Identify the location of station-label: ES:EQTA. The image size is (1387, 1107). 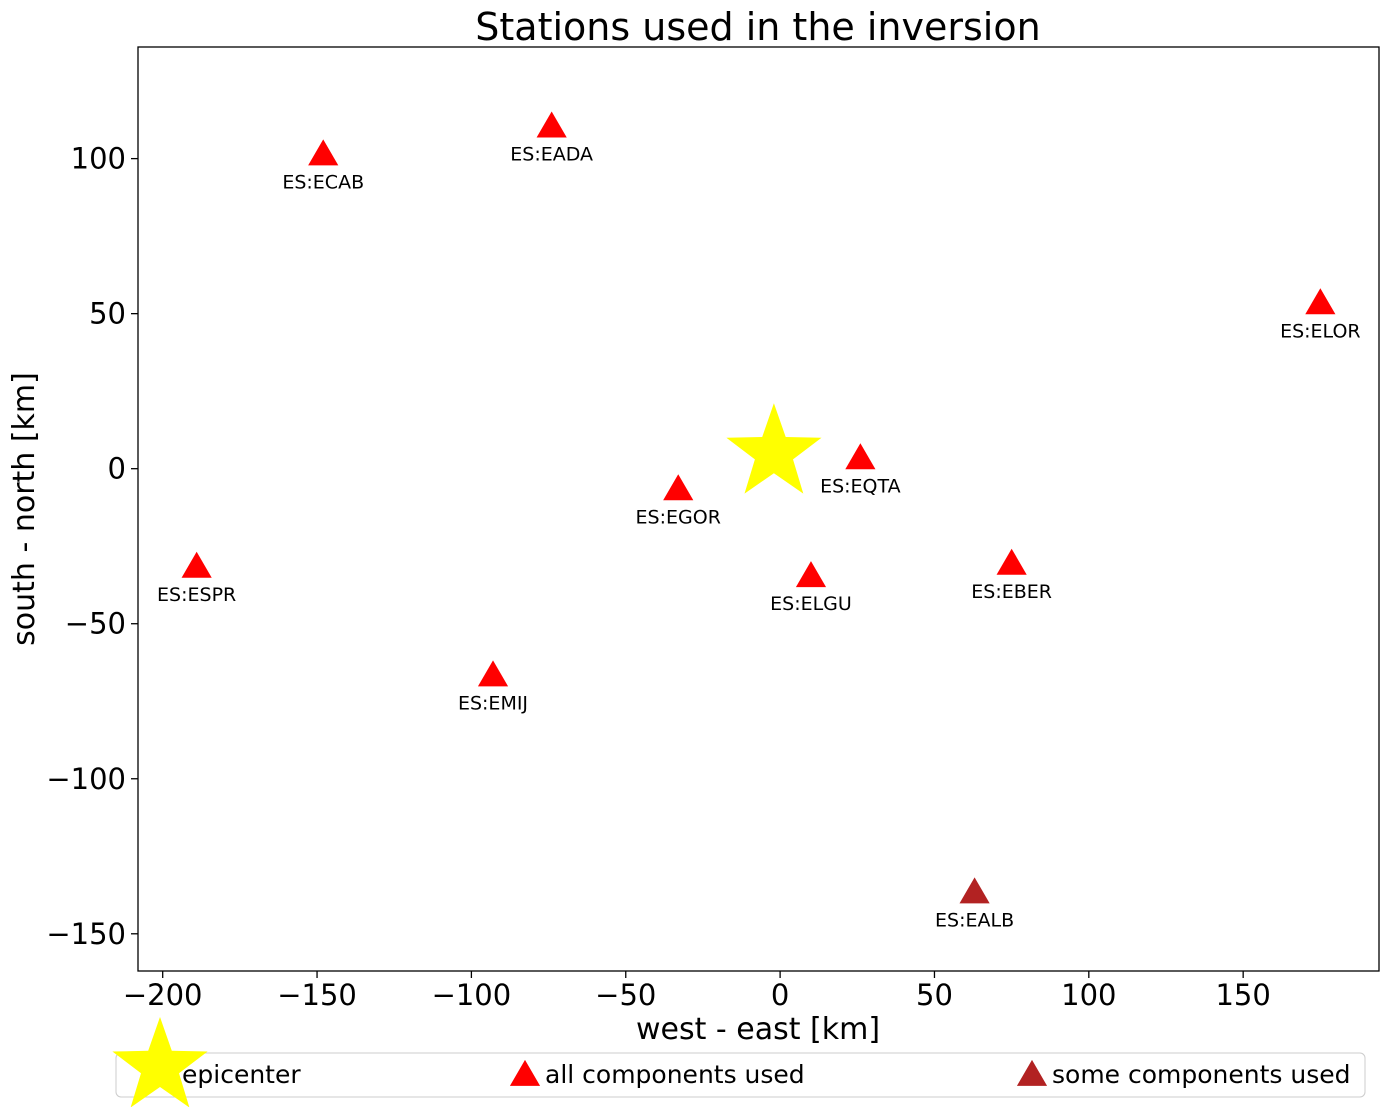
(860, 486).